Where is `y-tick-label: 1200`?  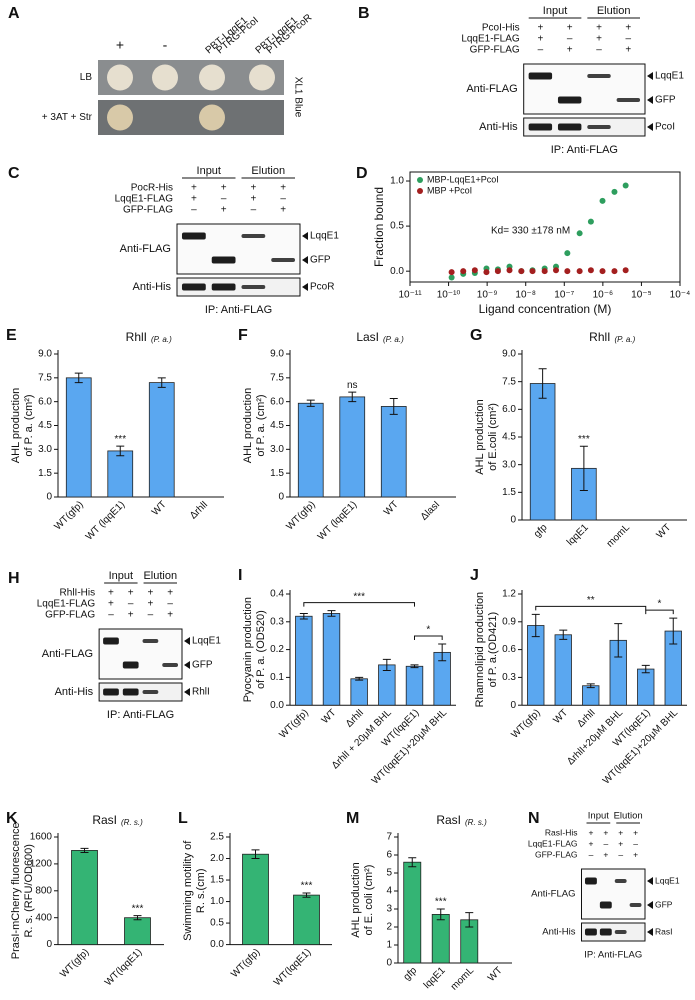
y-tick-label: 1200 is located at coordinates (41, 864).